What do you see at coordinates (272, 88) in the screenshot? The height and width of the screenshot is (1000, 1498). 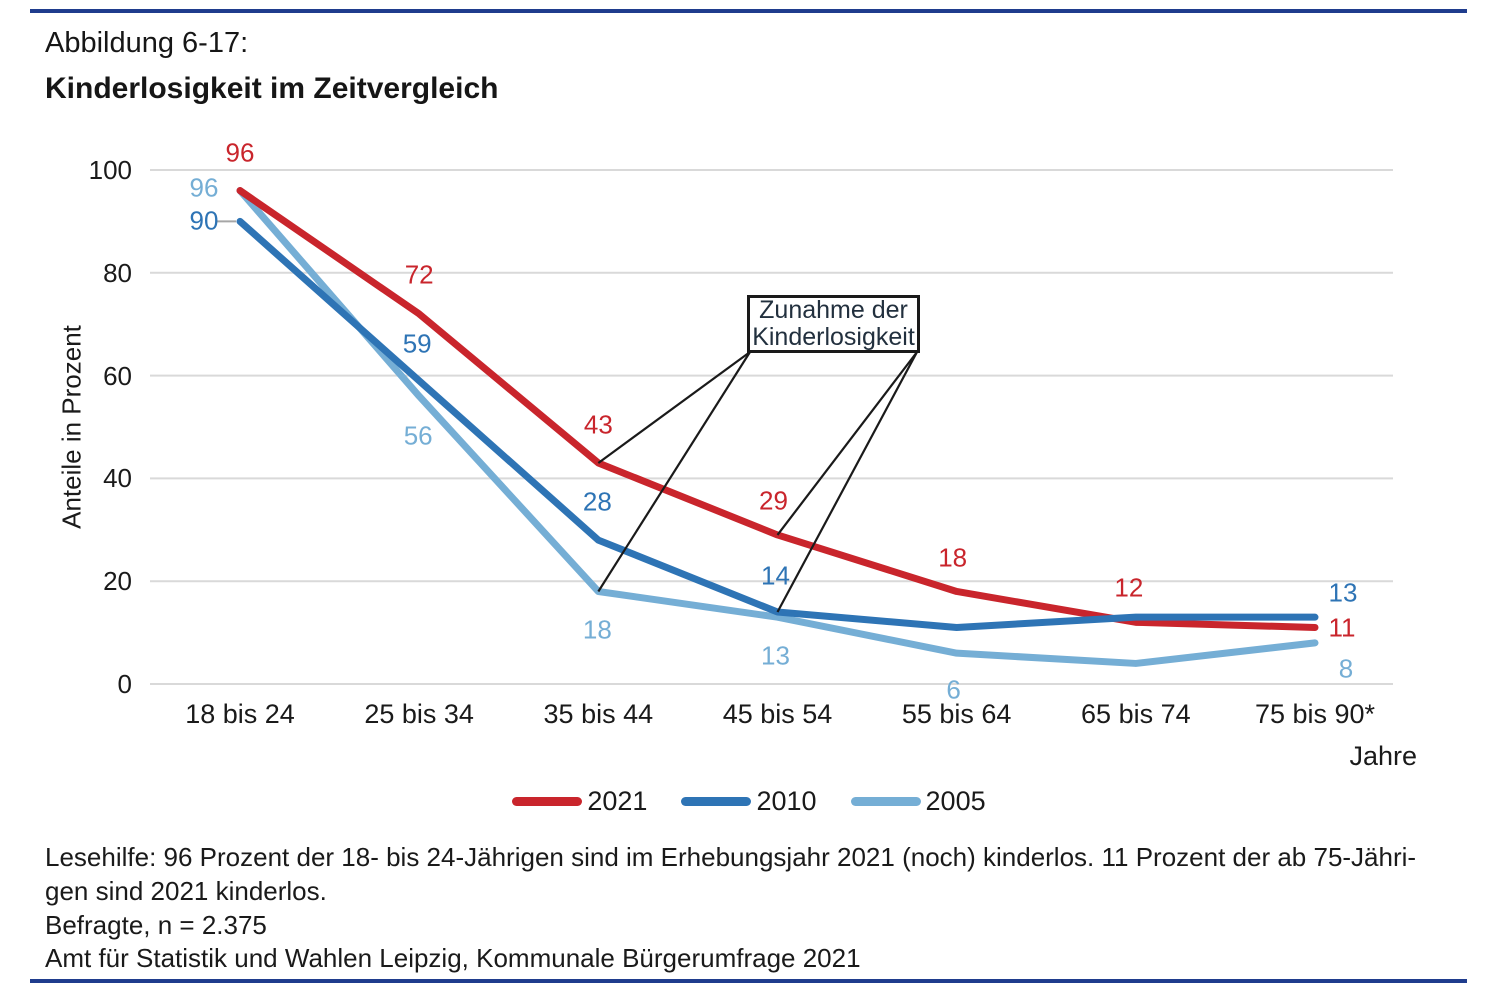 I see `figure-title: Kinderlosigkeit im Zeitvergleich` at bounding box center [272, 88].